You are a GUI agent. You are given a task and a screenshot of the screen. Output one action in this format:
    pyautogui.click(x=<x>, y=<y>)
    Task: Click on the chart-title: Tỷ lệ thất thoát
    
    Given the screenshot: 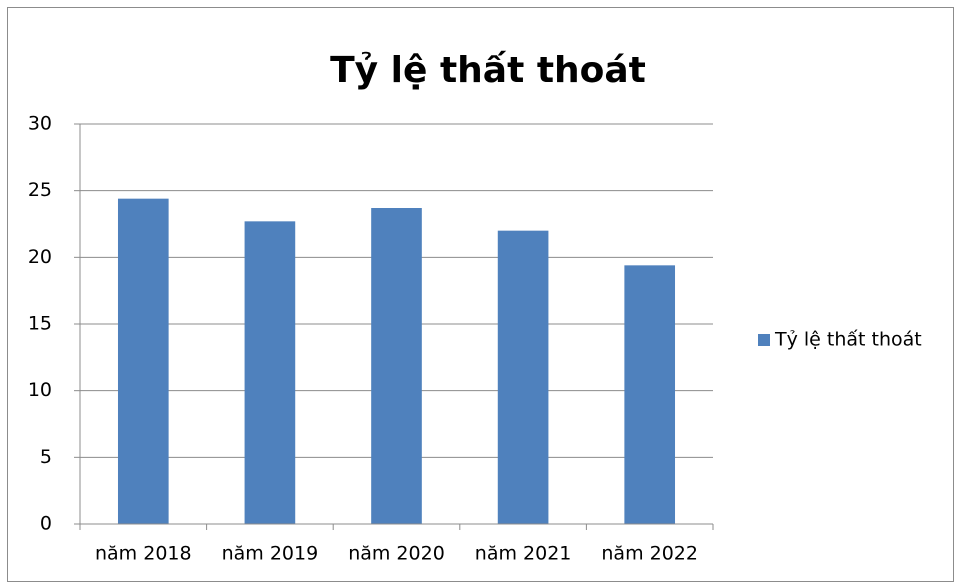 What is the action you would take?
    pyautogui.click(x=488, y=70)
    